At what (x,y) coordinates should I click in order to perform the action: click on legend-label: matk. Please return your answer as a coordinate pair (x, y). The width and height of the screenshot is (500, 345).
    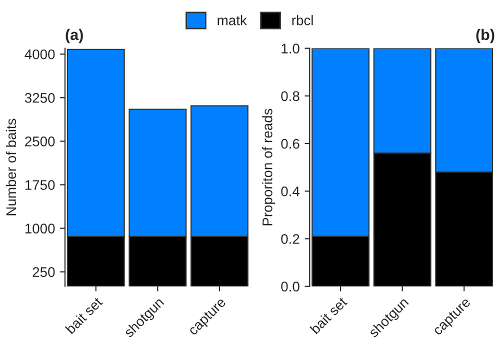
    Looking at the image, I should click on (232, 20).